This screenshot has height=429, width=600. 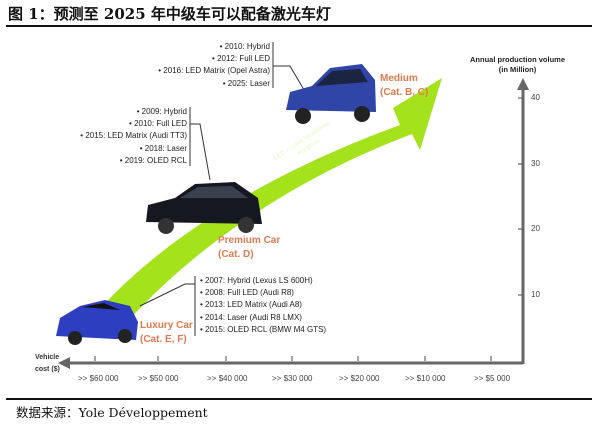 What do you see at coordinates (256, 280) in the screenshot?
I see `list-item: • 2007: Hybrid (Lexus LS 600H)` at bounding box center [256, 280].